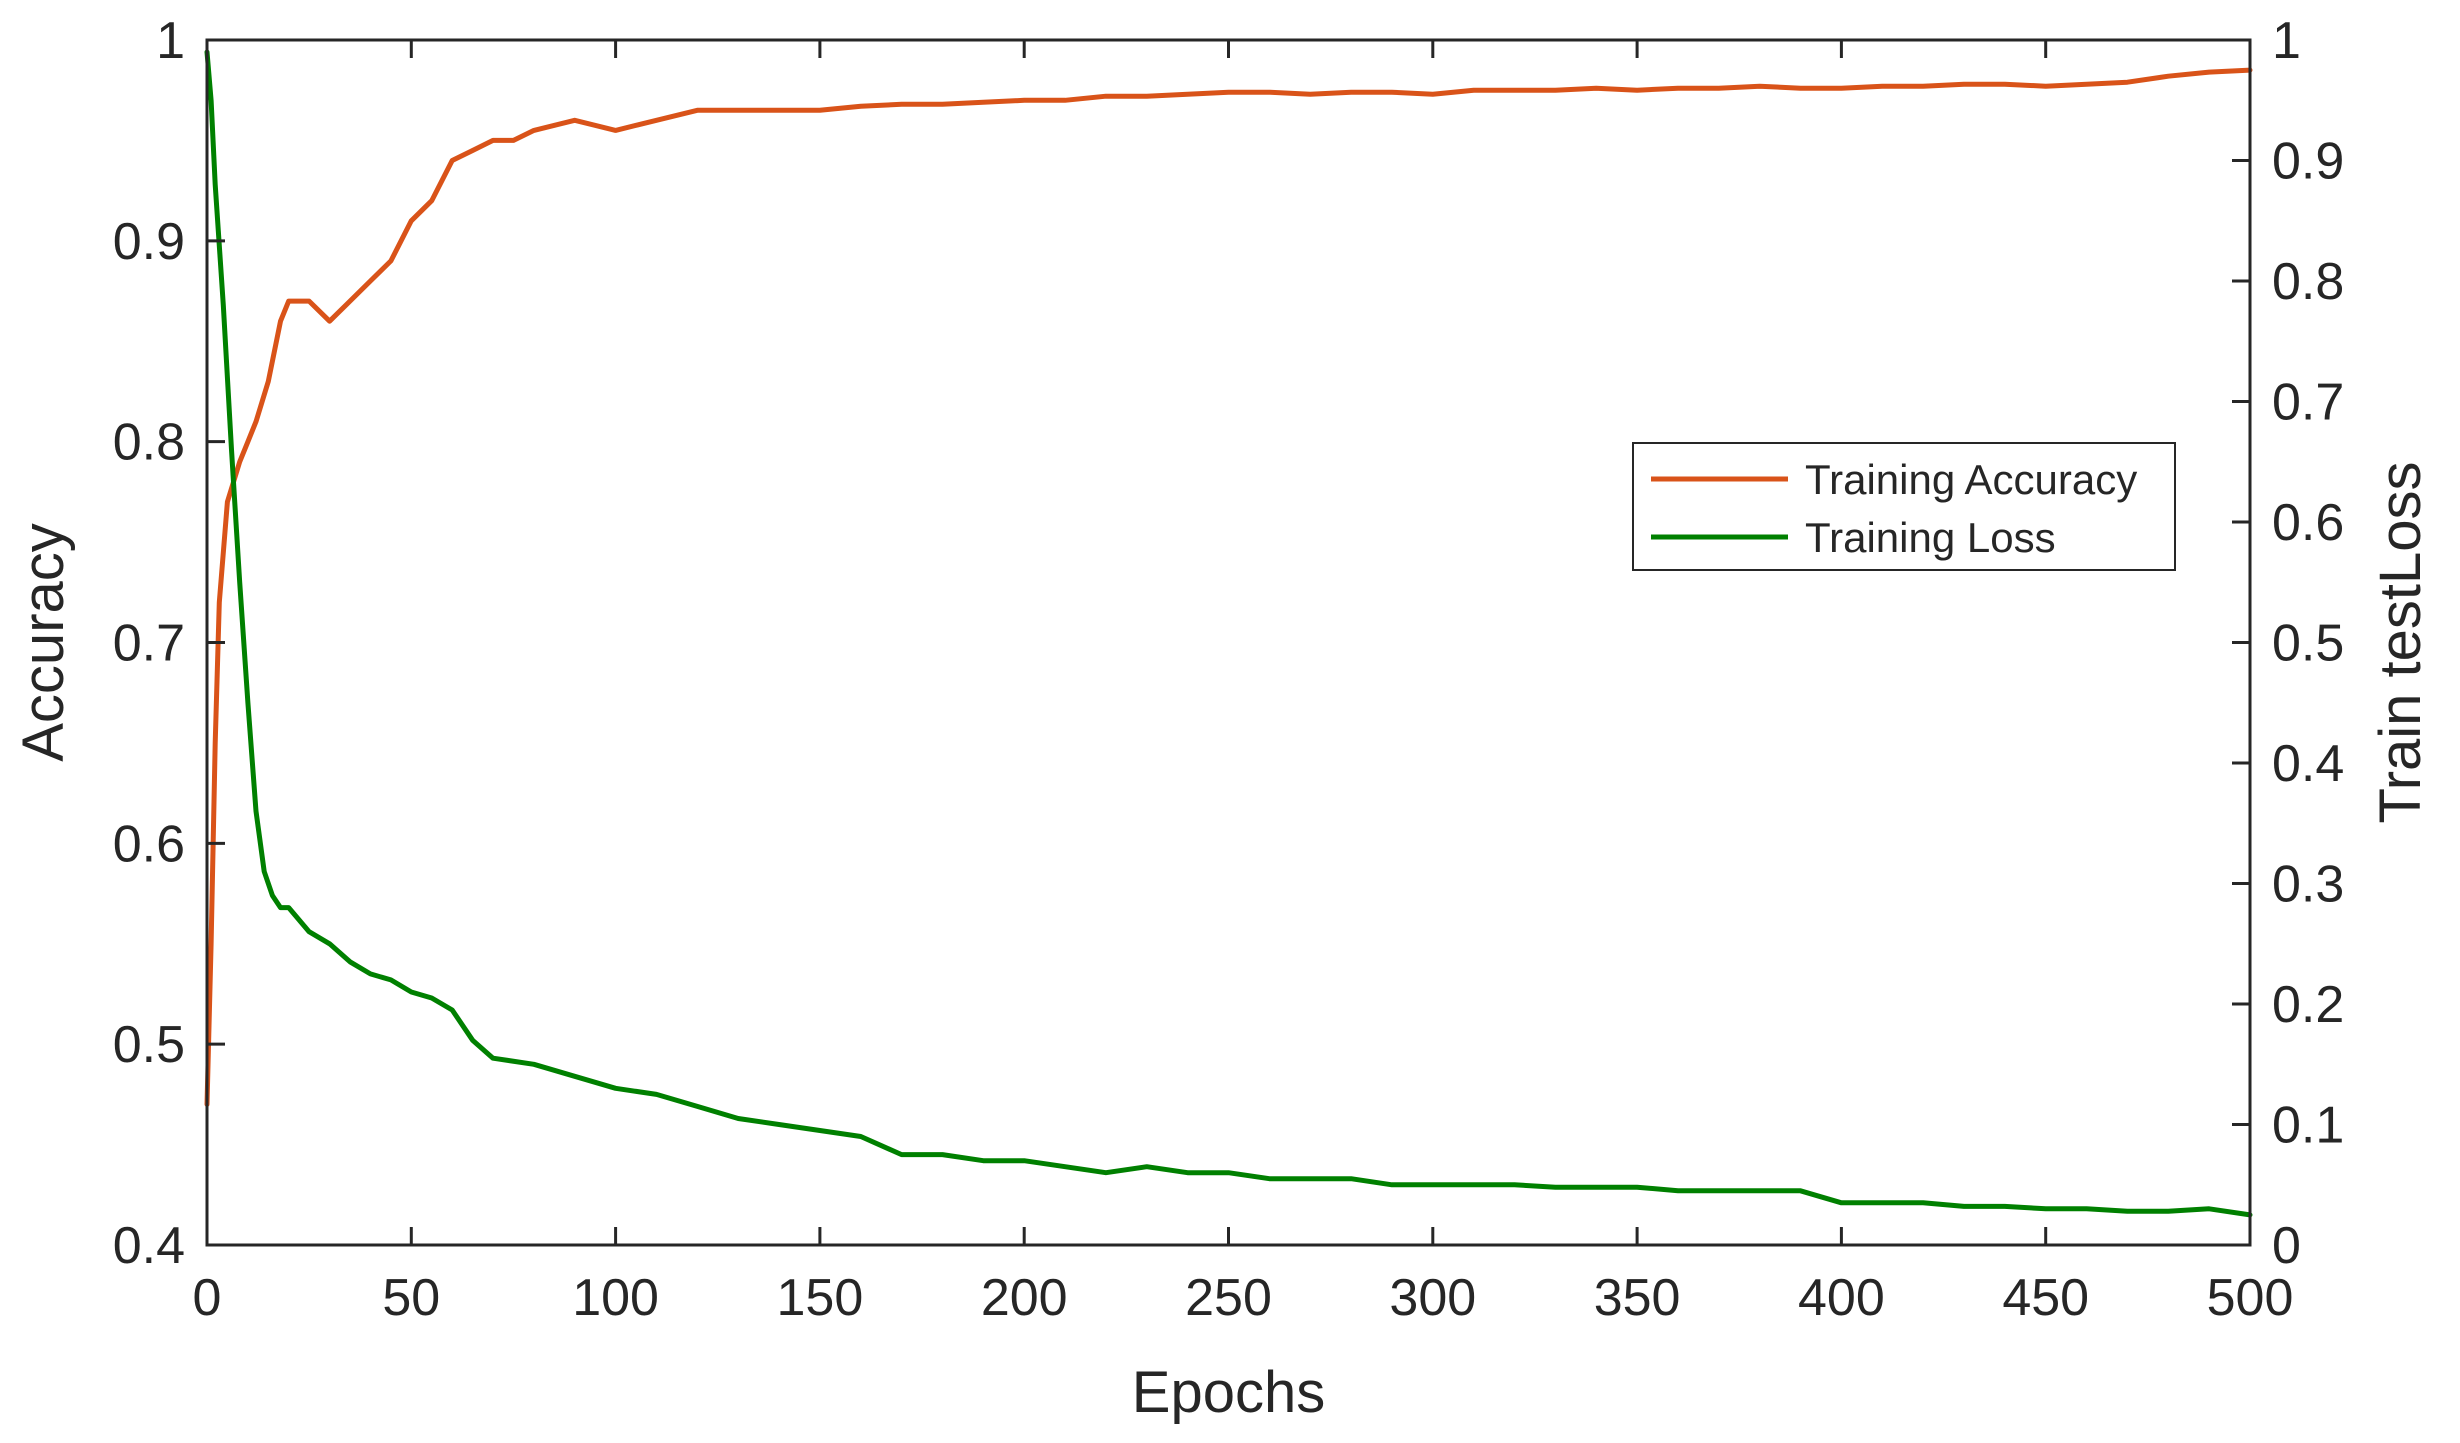 The height and width of the screenshot is (1443, 2460). I want to click on x-tick-label: 250, so click(1228, 1298).